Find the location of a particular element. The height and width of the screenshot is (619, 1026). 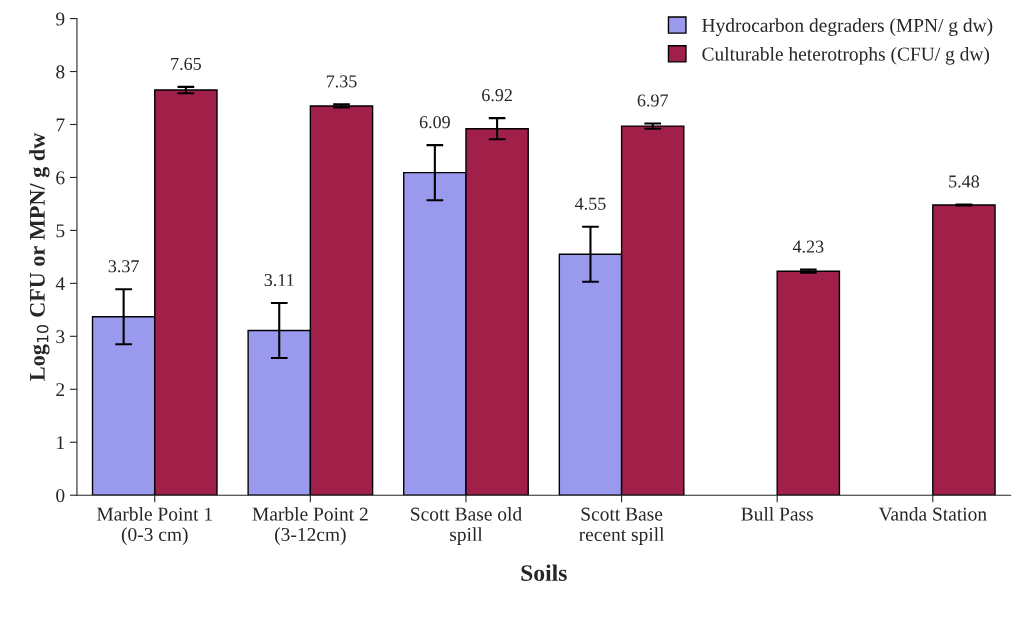

data-label: 7.65 is located at coordinates (186, 64).